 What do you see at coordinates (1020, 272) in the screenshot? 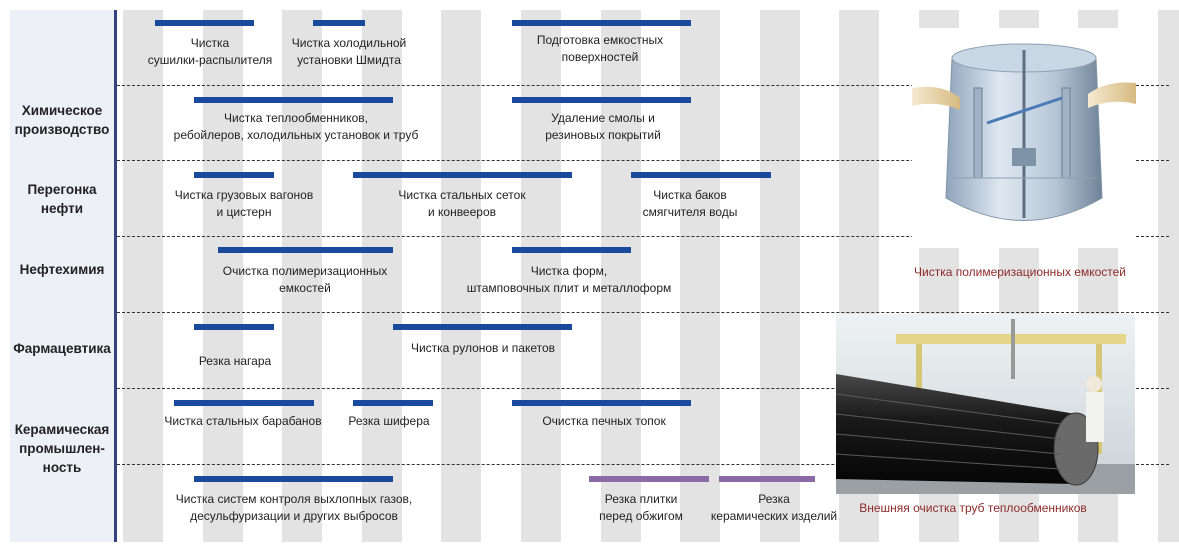
I see `photo-caption-vessel: Чистка полимеризационных емкостей` at bounding box center [1020, 272].